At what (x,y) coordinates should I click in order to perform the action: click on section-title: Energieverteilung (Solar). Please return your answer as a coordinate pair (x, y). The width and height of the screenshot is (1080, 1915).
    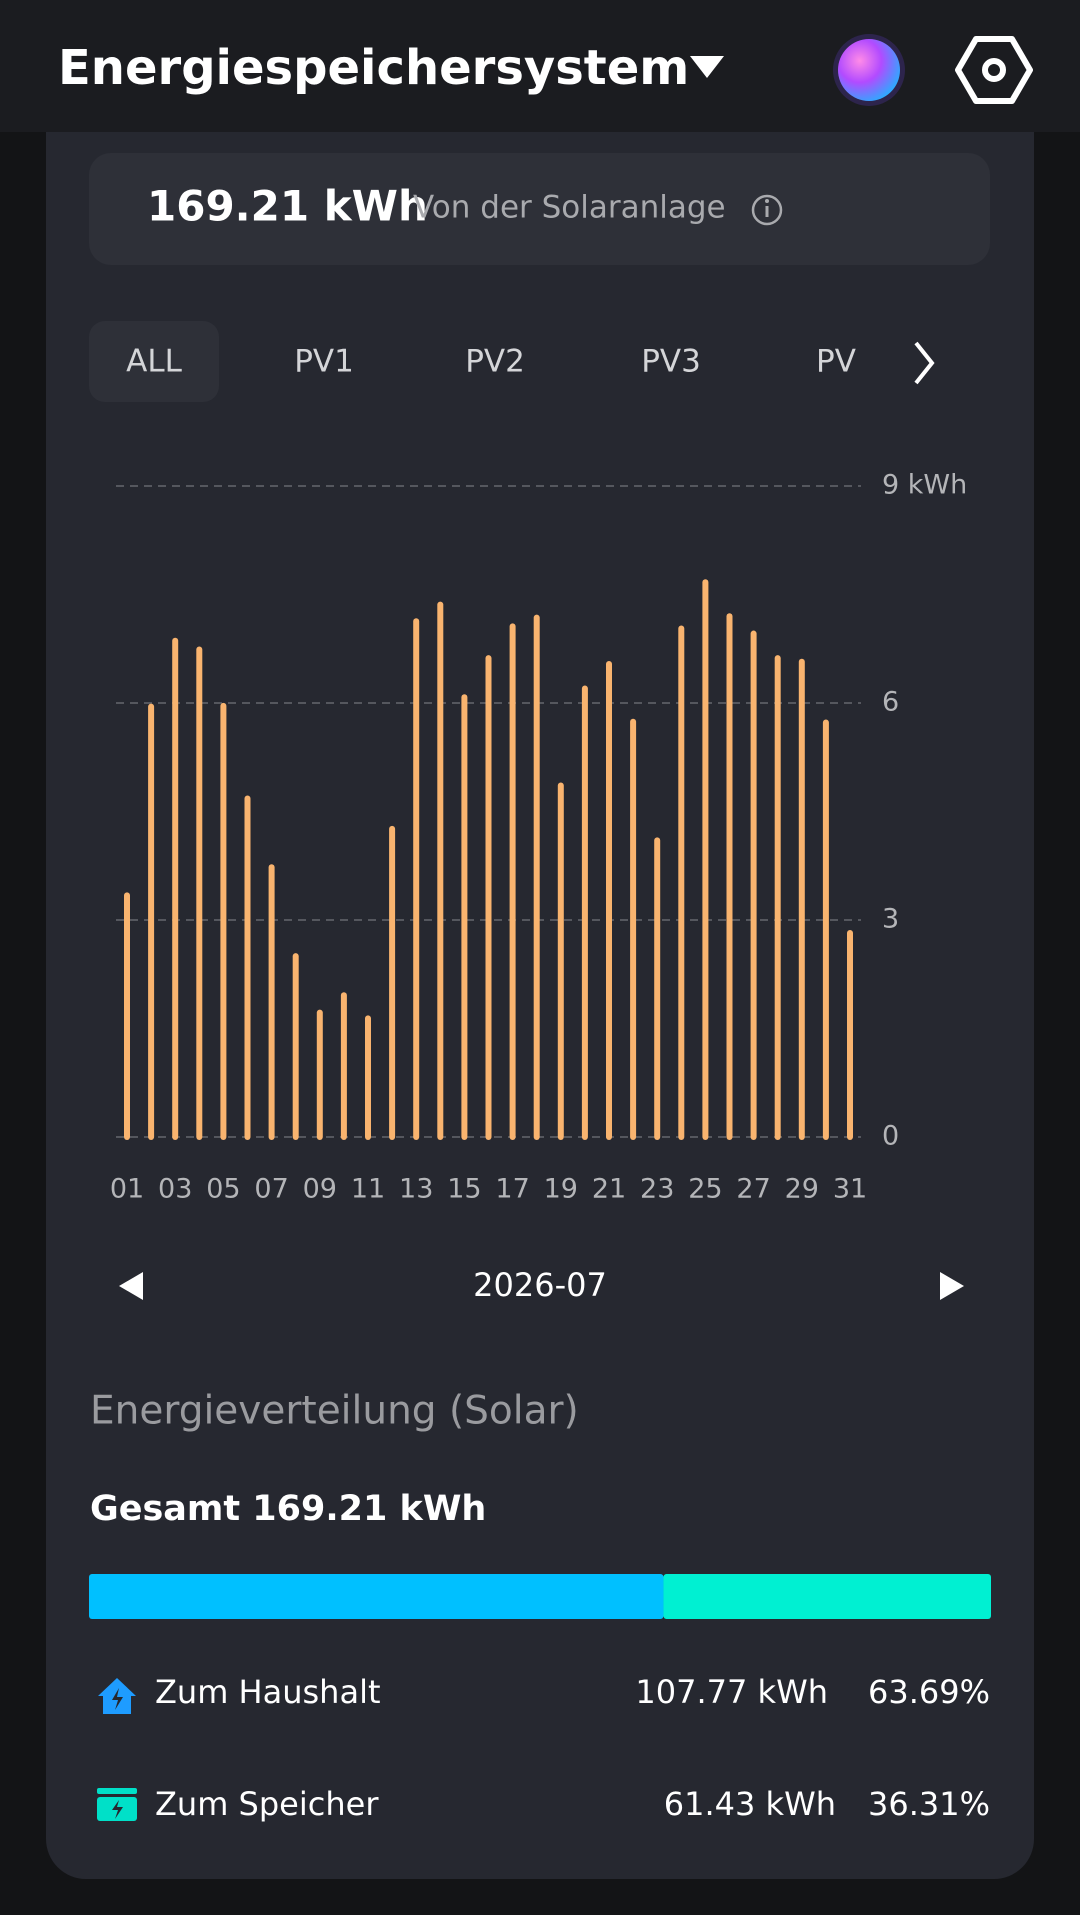
    Looking at the image, I should click on (334, 1411).